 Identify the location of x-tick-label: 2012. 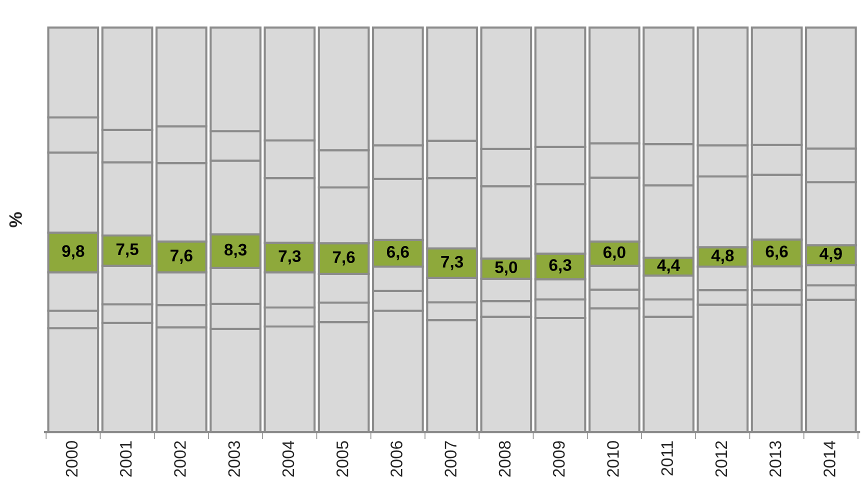
(721, 459).